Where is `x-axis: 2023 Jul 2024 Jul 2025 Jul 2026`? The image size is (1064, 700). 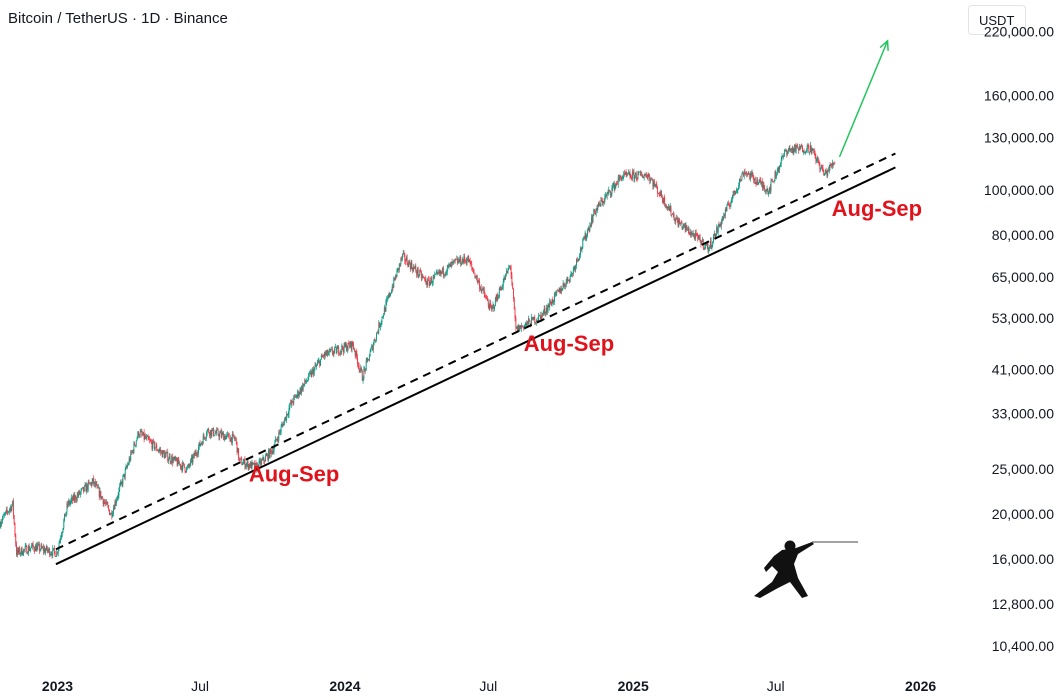
x-axis: 2023 Jul 2024 Jul 2025 Jul 2026 is located at coordinates (489, 686).